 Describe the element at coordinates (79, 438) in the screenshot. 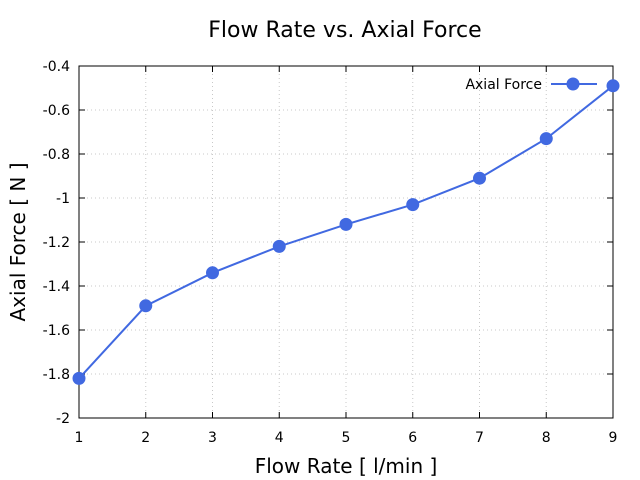

I see `x-tick-label: 1` at that location.